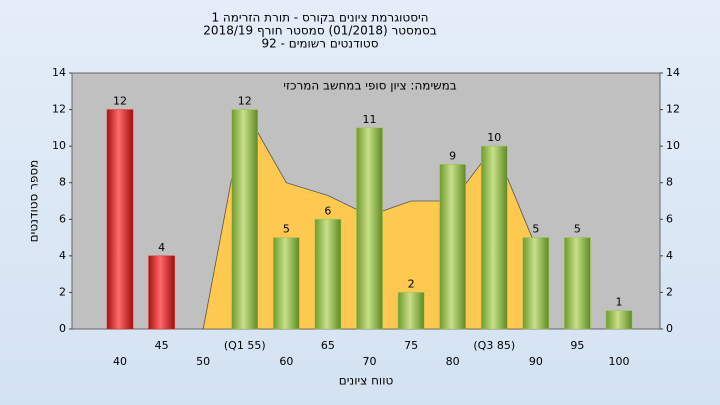  What do you see at coordinates (494, 345) in the screenshot?
I see `x-tick-label: (Q3 85)` at bounding box center [494, 345].